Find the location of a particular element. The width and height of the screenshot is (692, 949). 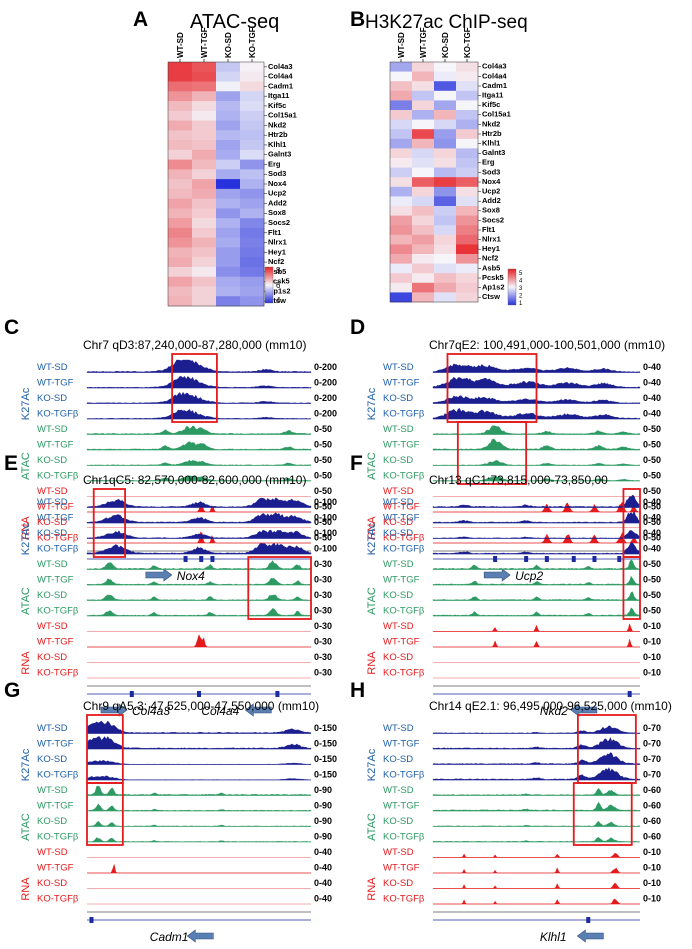

panel-c-exon is located at coordinates (201, 559).